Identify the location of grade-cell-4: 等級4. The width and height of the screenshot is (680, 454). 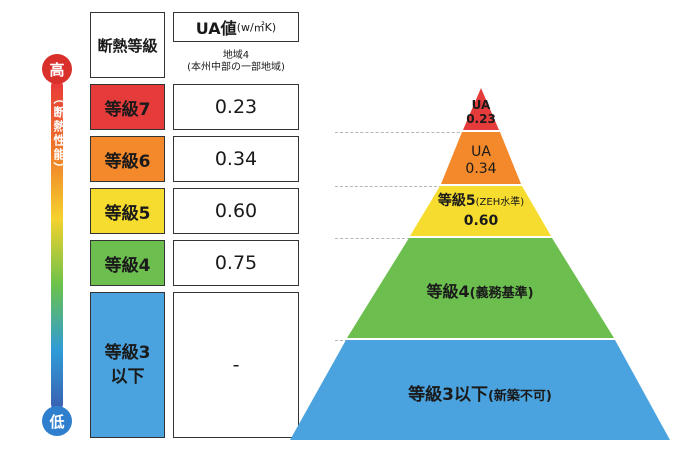
(127, 263).